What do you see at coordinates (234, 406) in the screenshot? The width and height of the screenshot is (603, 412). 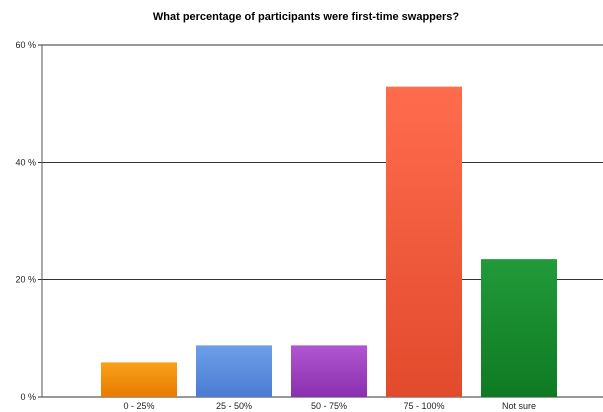 I see `x-category-label: 25 - 50%` at bounding box center [234, 406].